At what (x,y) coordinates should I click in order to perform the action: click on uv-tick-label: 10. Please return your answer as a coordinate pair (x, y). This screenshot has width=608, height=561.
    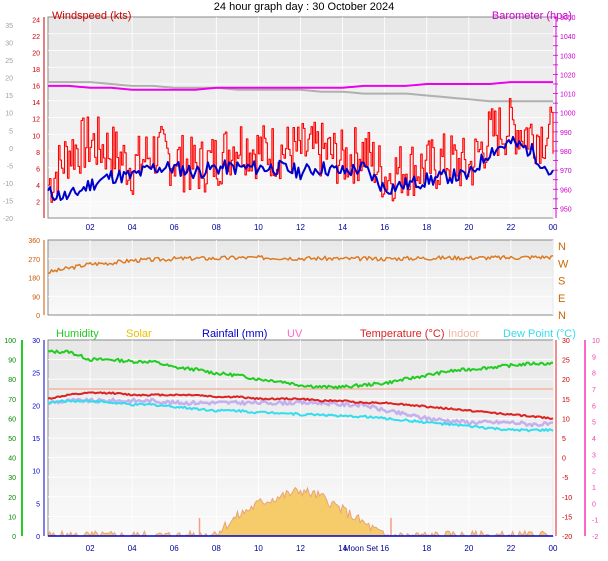
    Looking at the image, I should click on (596, 341).